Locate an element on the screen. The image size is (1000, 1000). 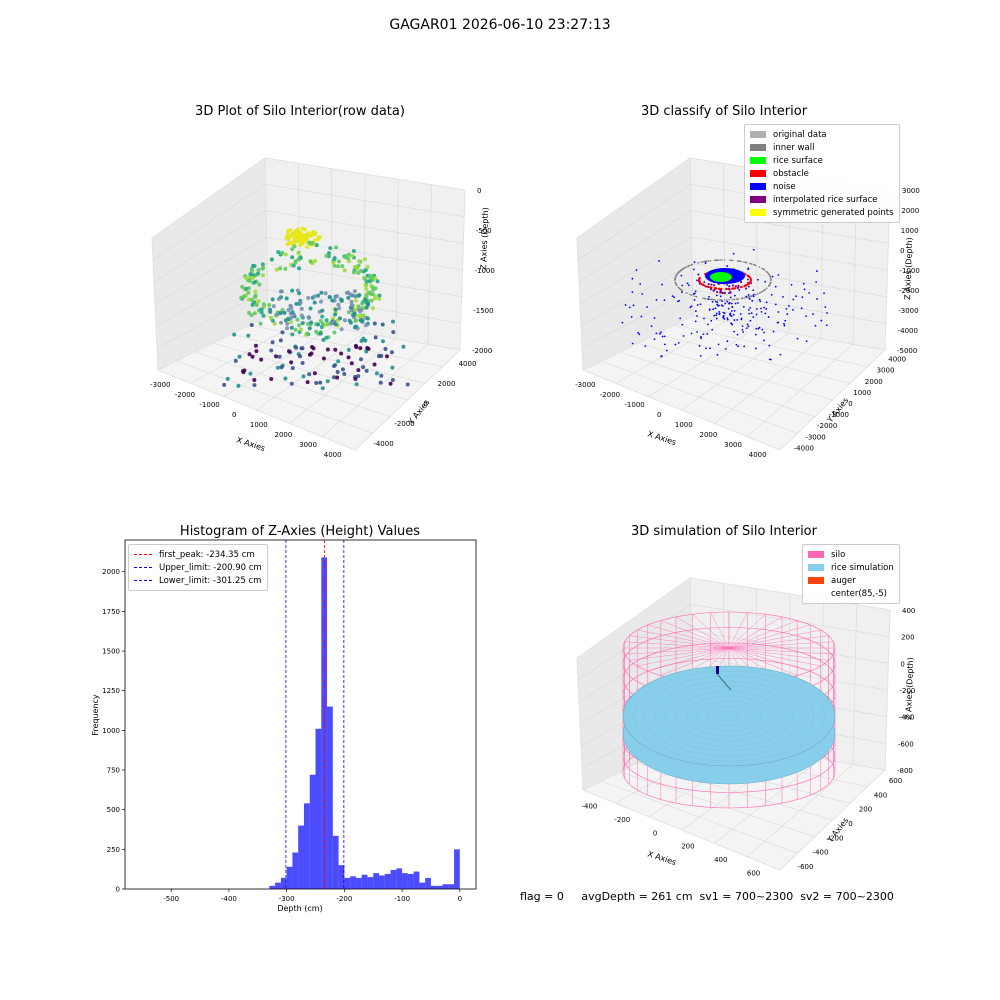
panel2-xtick: 3000 is located at coordinates (733, 445).